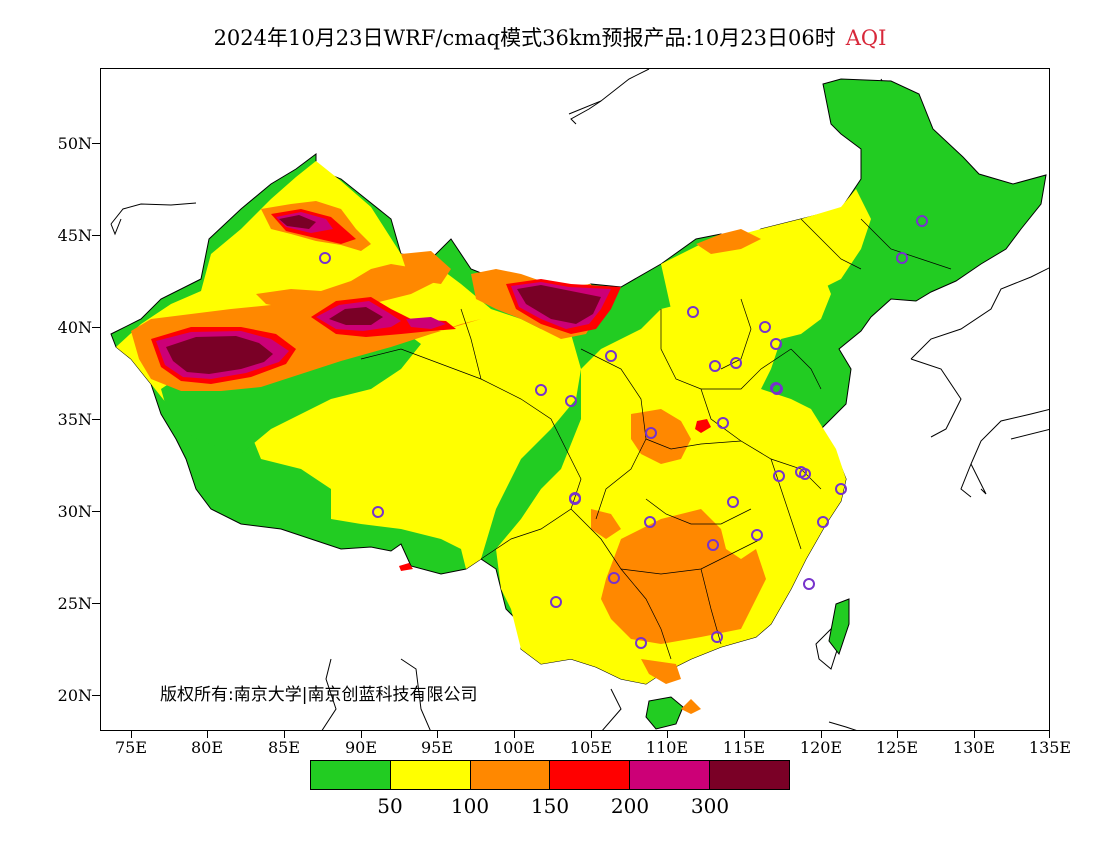 Image resolution: width=1100 pixels, height=850 pixels. What do you see at coordinates (470, 806) in the screenshot?
I see `legend-label: 100` at bounding box center [470, 806].